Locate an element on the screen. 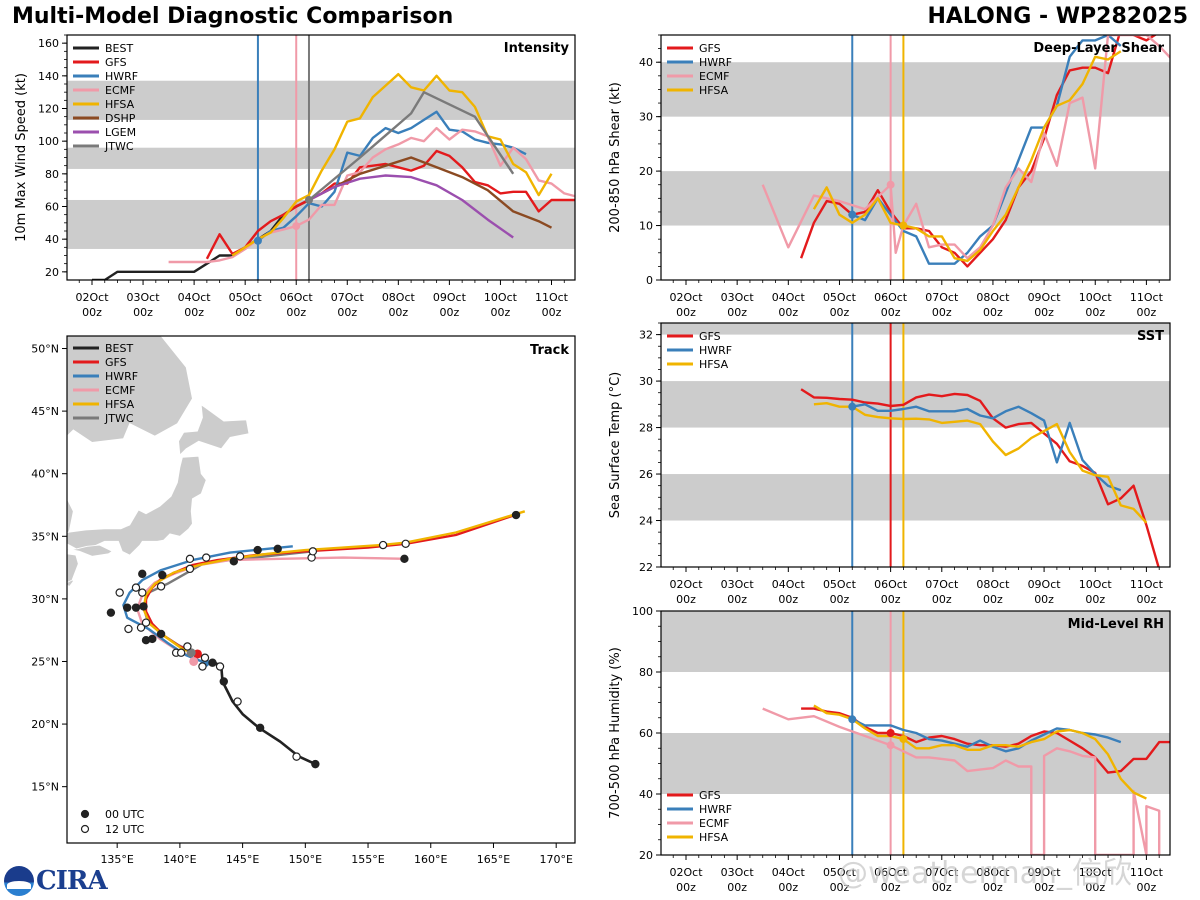  legend-label-dshp: DSHP is located at coordinates (120, 118).